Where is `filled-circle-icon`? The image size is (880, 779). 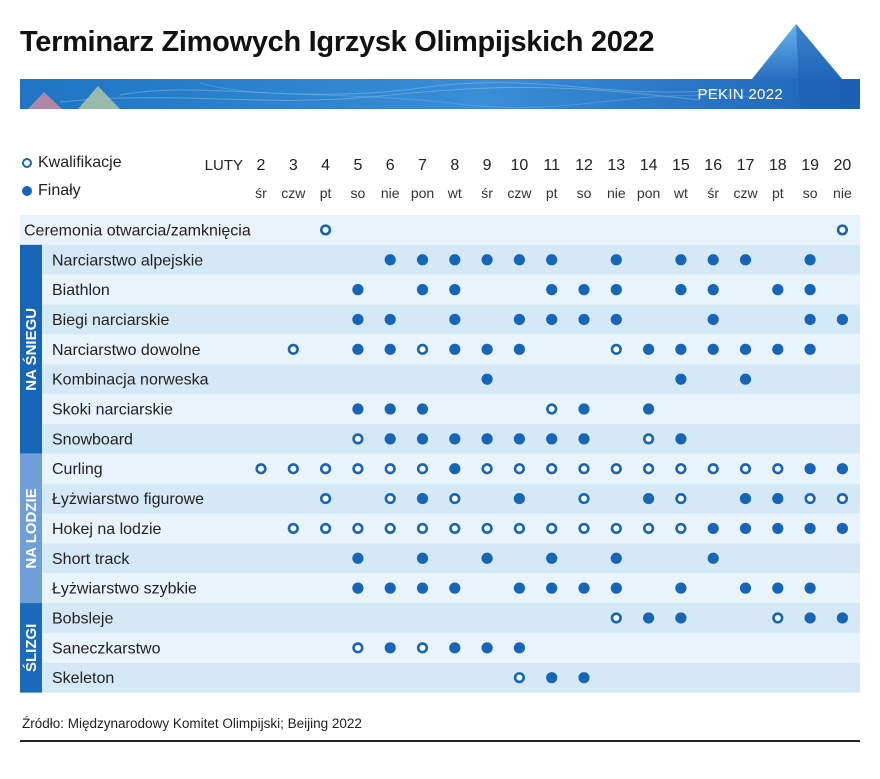 filled-circle-icon is located at coordinates (27, 190).